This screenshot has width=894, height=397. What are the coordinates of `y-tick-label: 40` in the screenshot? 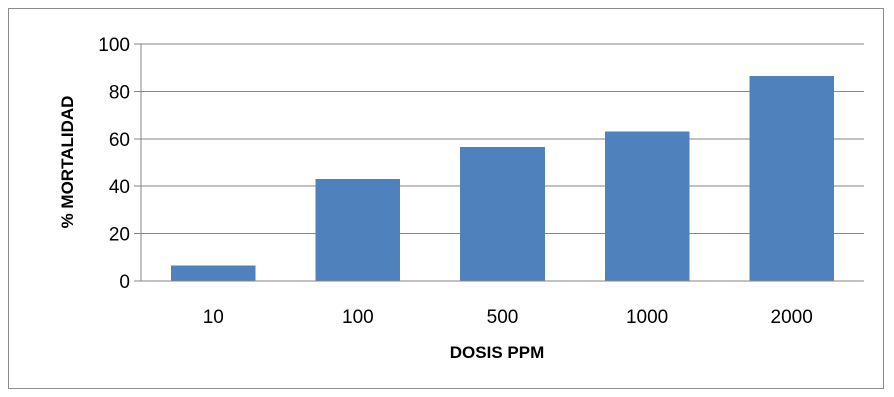 It's located at (119, 187).